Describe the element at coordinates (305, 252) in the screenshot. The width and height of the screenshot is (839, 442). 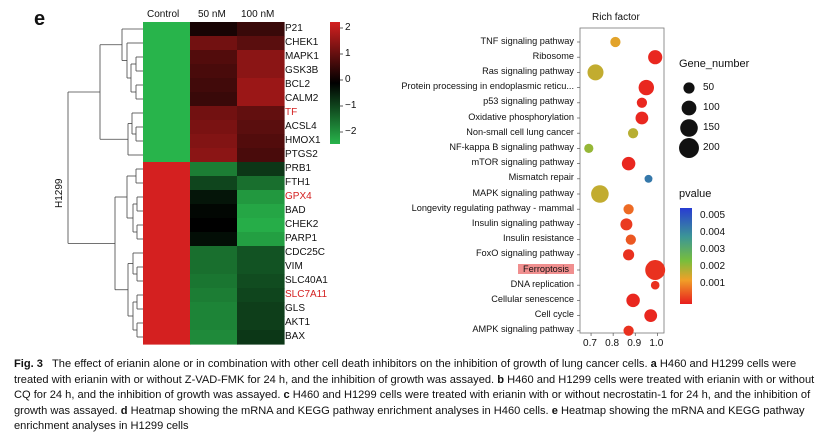
I see `gene-label: CDC25C` at that location.